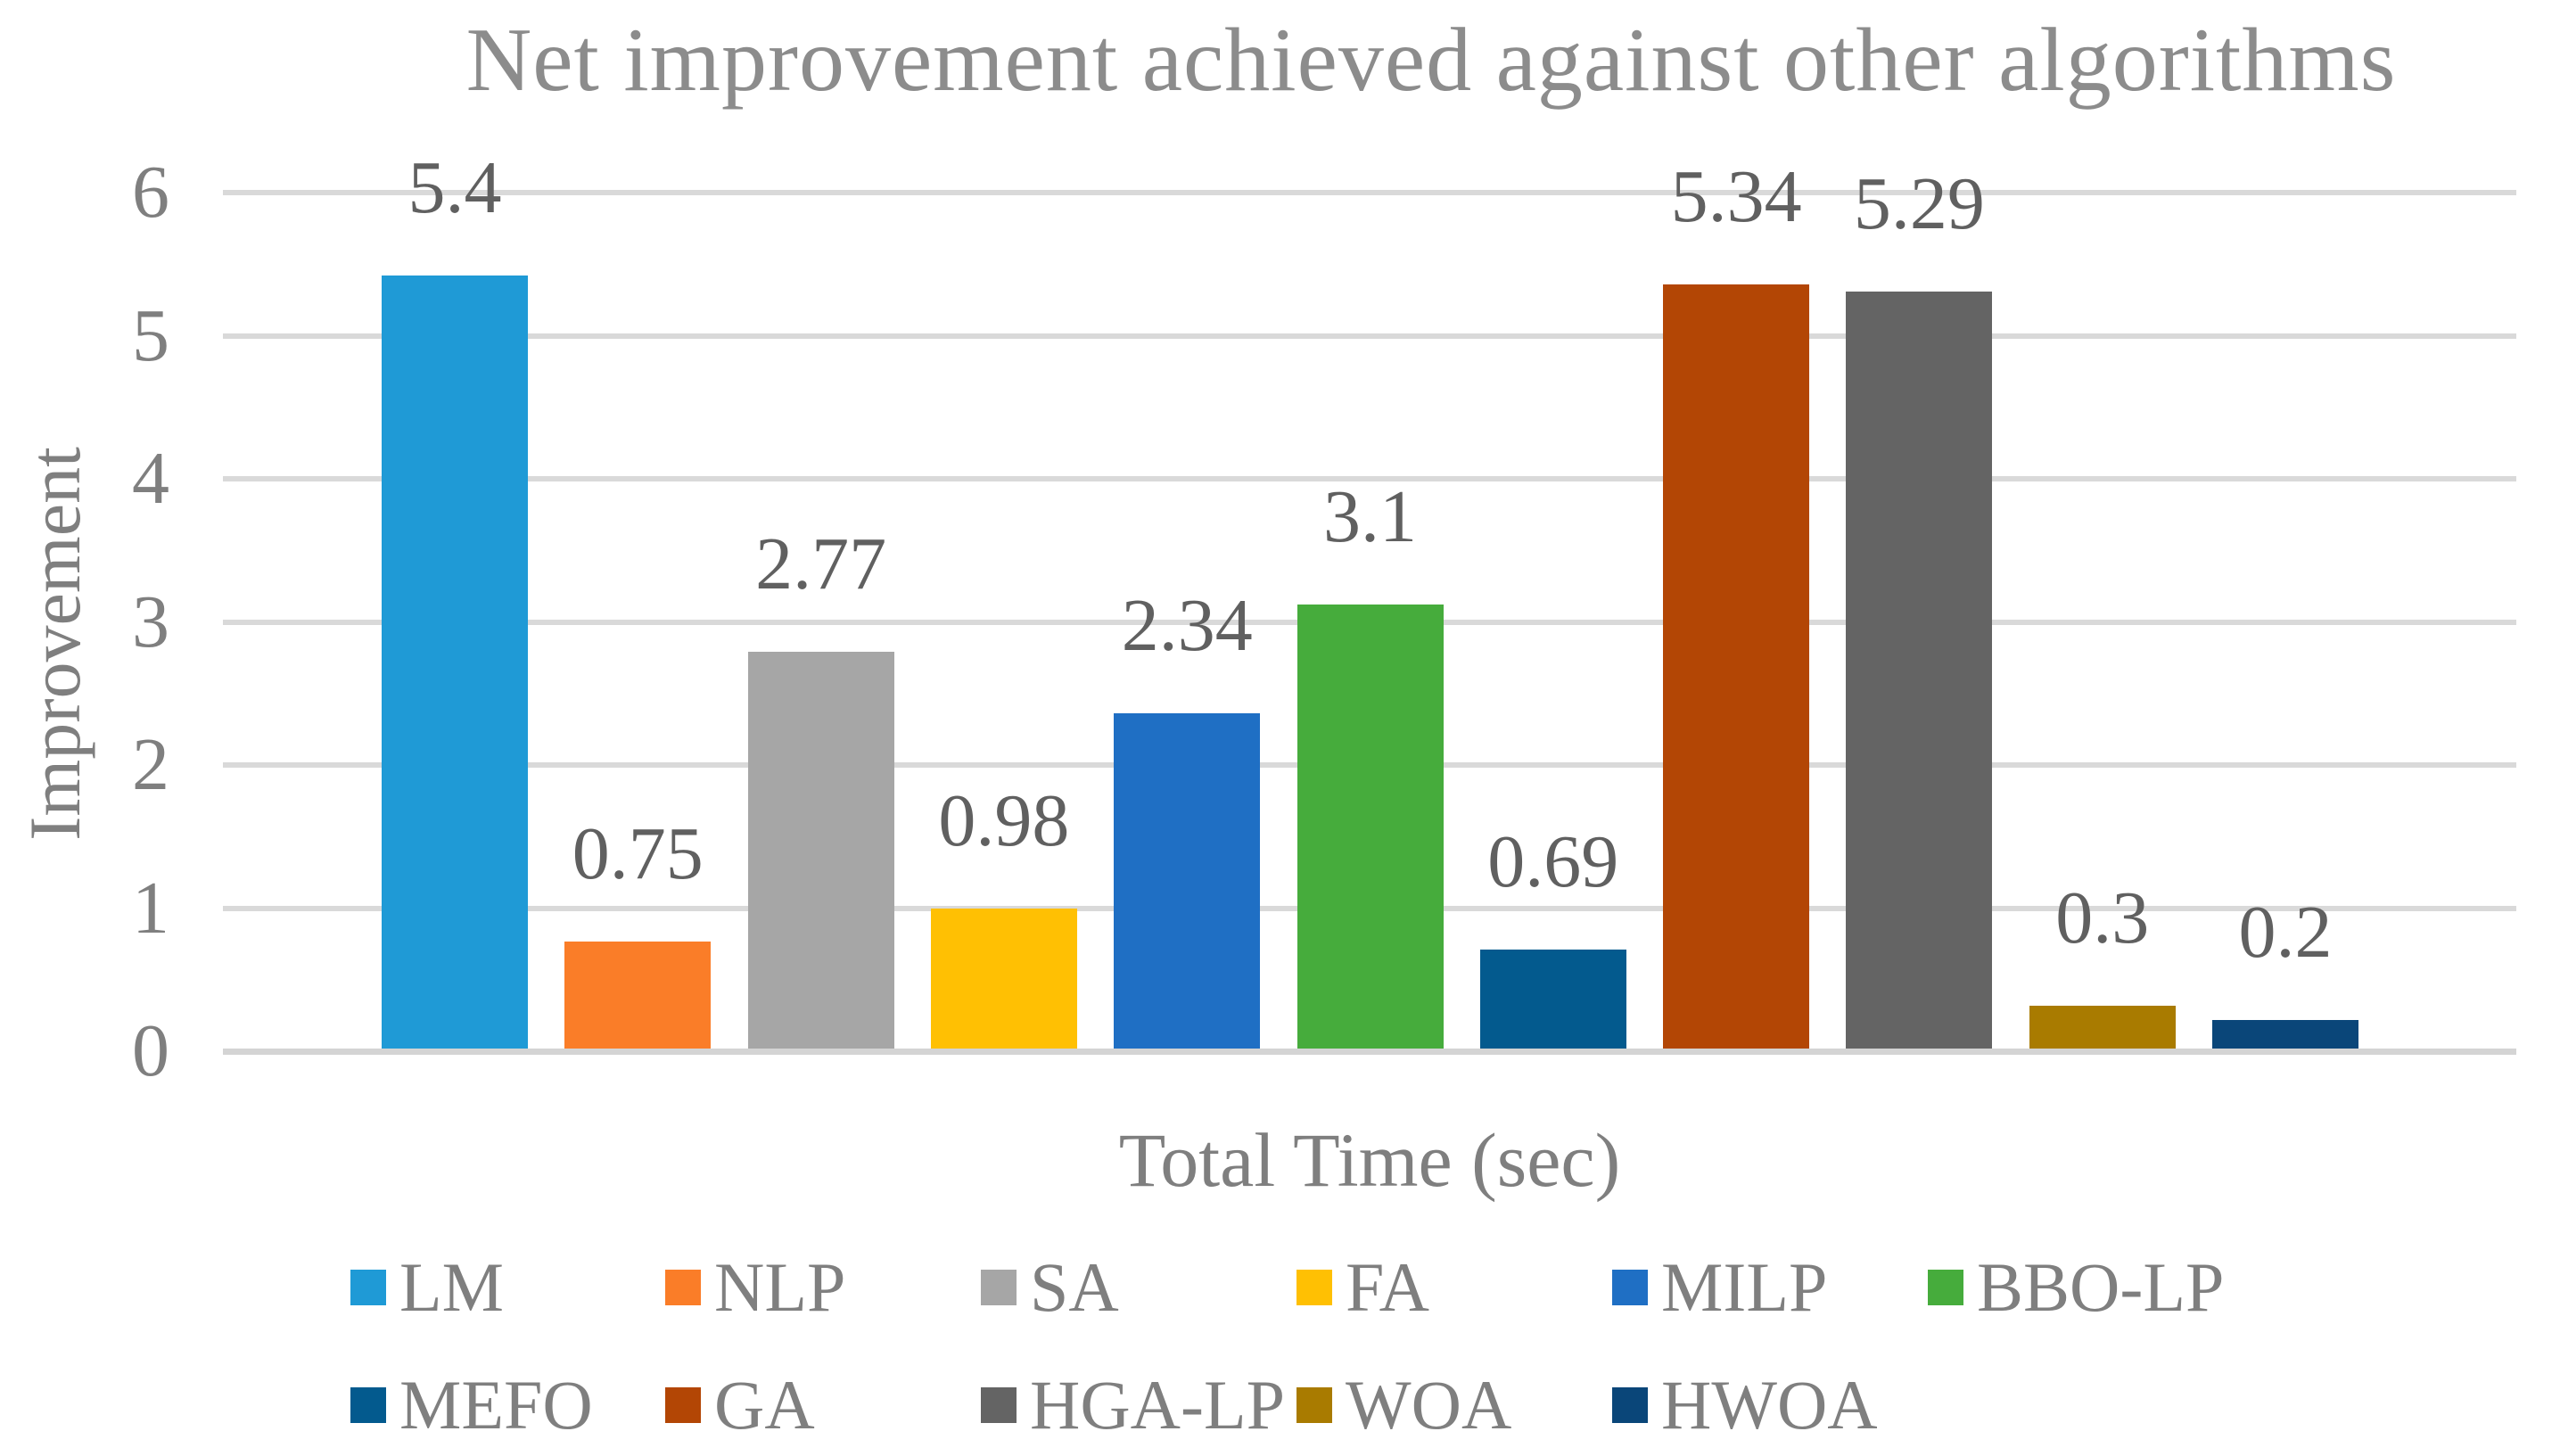  Describe the element at coordinates (150, 193) in the screenshot. I see `y-tick-label: 6` at that location.